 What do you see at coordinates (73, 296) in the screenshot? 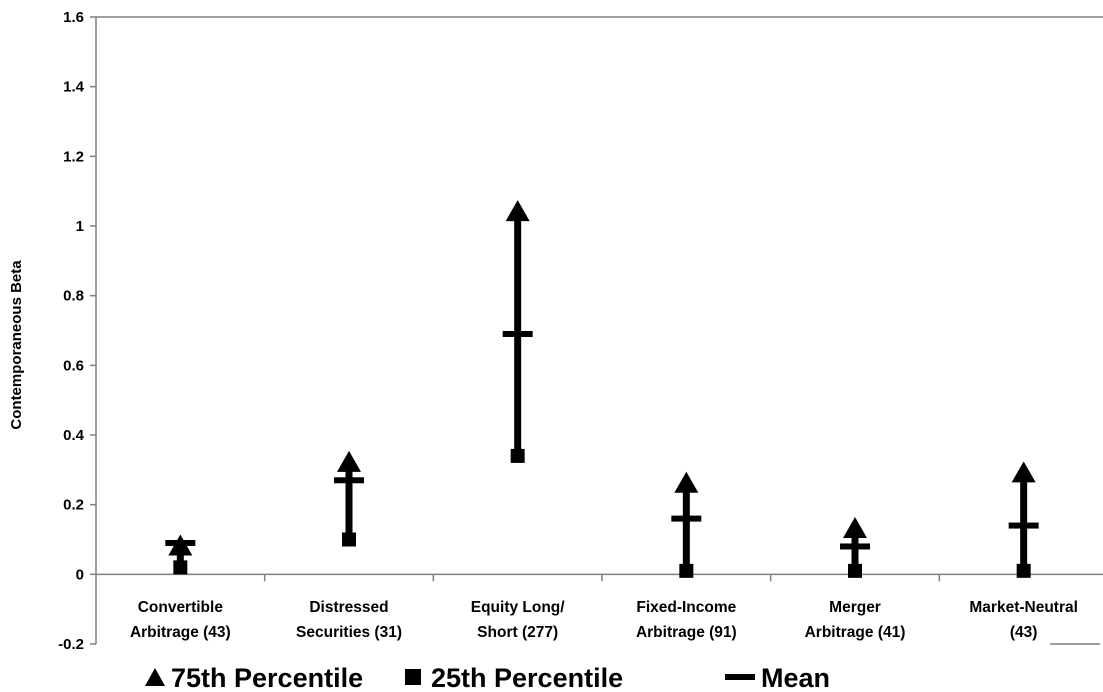
I see `y-tick-label: 0.8` at bounding box center [73, 296].